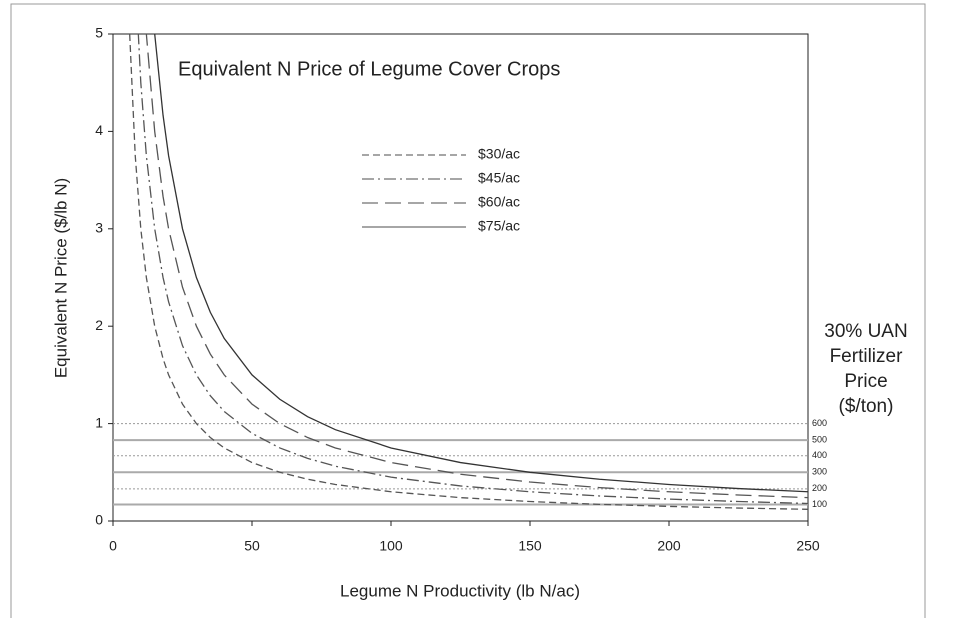  I want to click on x-tick-label: 250, so click(808, 546).